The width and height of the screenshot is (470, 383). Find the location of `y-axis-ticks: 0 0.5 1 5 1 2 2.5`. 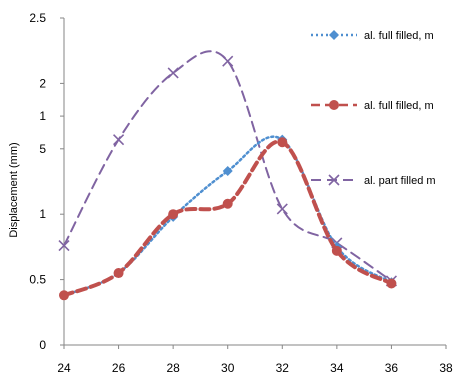

y-axis-ticks: 0 0.5 1 5 1 2 2.5 is located at coordinates (46, 181).